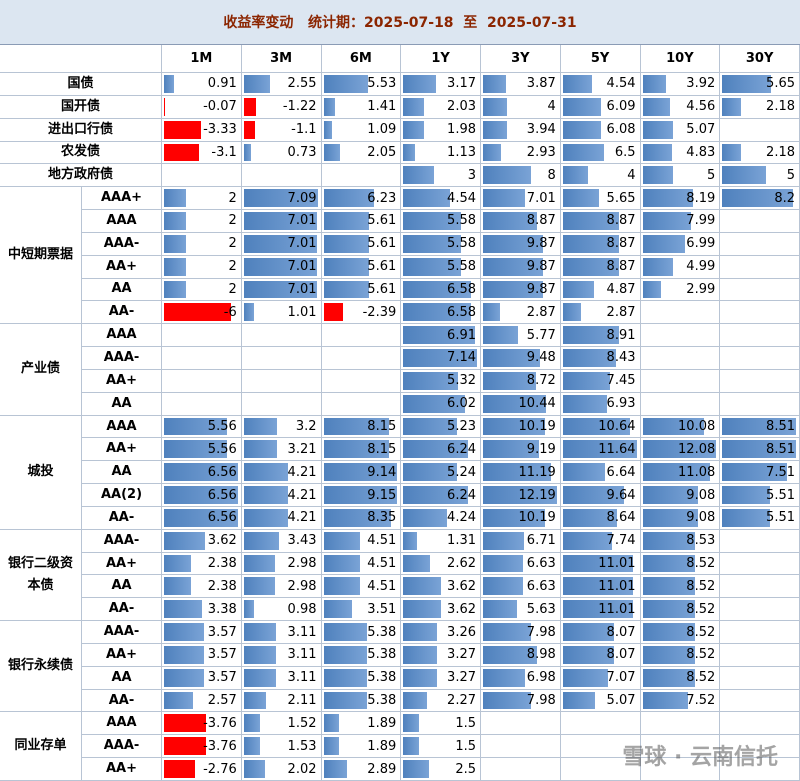  What do you see at coordinates (302, 152) in the screenshot?
I see `value: 0.73` at bounding box center [302, 152].